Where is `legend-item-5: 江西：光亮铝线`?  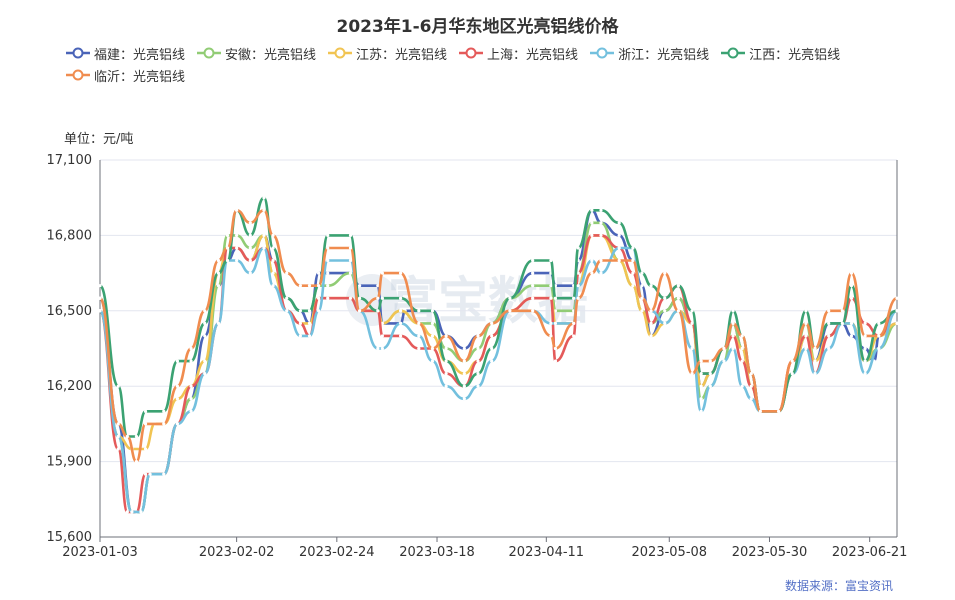 legend-item-5: 江西：光亮铝线 is located at coordinates (780, 53).